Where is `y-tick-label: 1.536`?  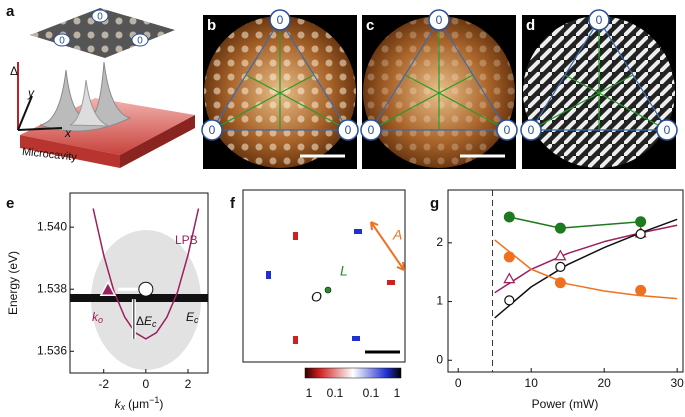 y-tick-label: 1.536 is located at coordinates (52, 350).